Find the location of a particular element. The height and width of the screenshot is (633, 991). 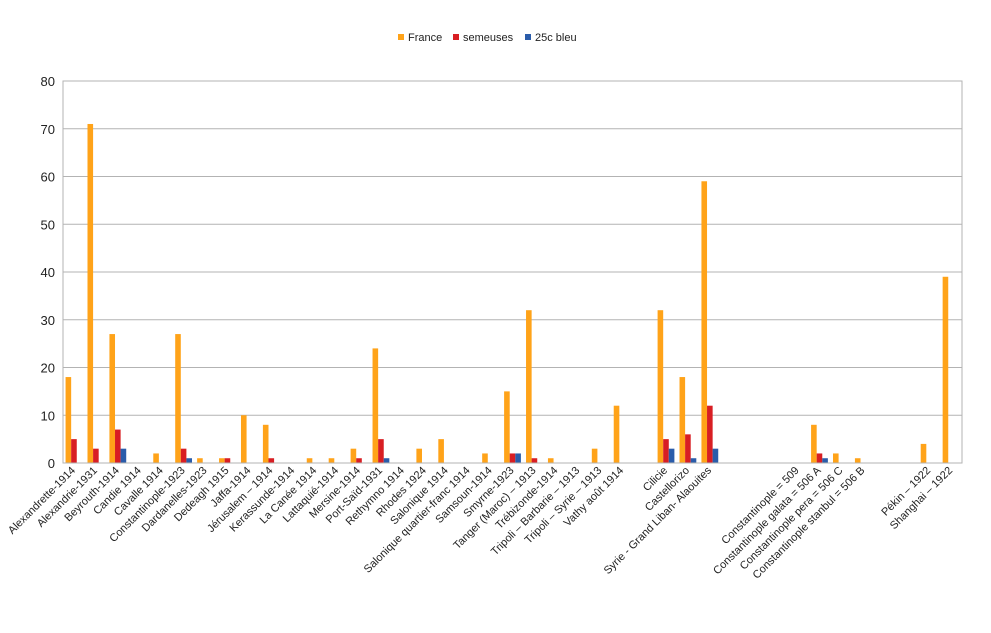

y-tick-label: 40 is located at coordinates (48, 272).